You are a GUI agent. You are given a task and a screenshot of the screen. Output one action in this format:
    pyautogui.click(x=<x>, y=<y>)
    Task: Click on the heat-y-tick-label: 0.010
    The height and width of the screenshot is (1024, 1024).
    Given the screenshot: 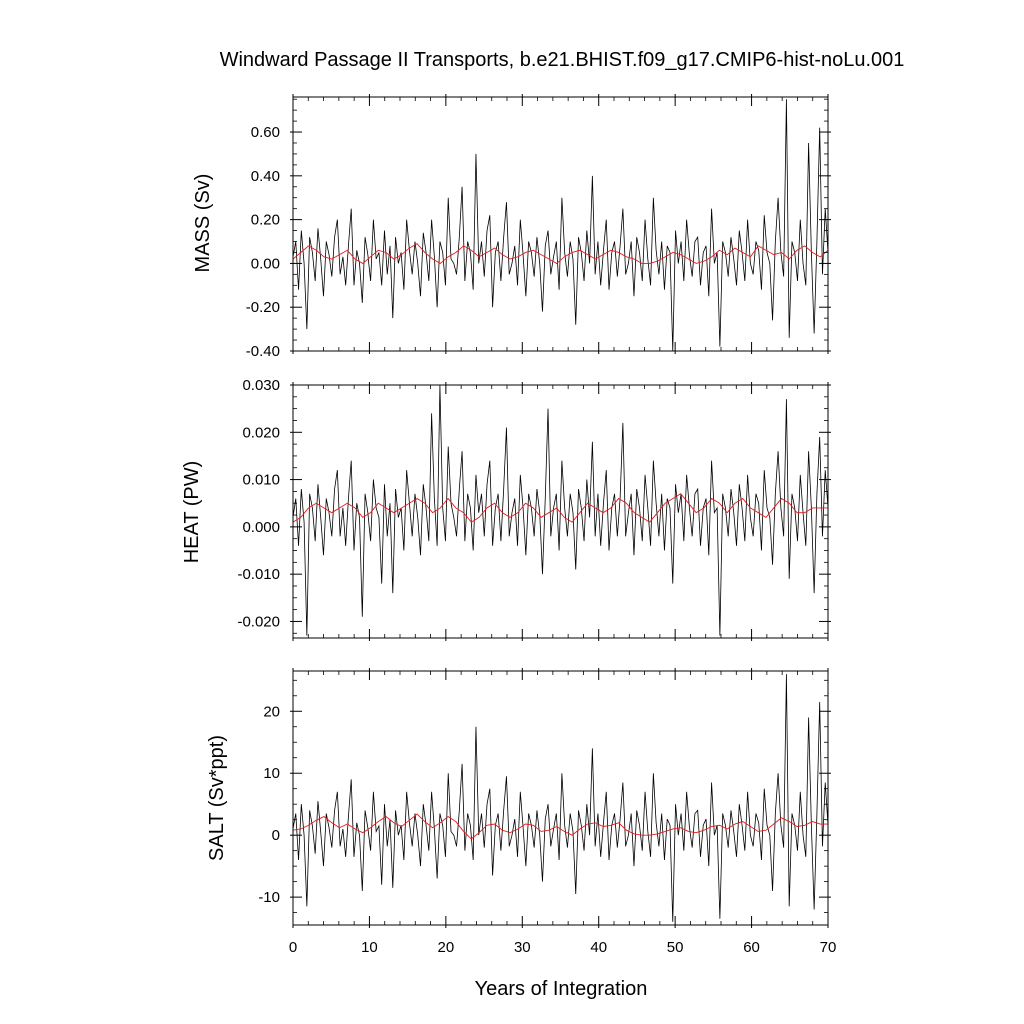 What is the action you would take?
    pyautogui.click(x=261, y=480)
    